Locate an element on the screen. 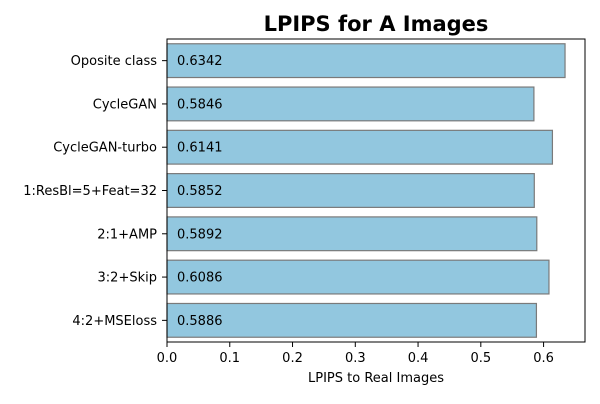 This screenshot has width=600, height=404. category-label-6: 4:2+MSEloss is located at coordinates (114, 321).